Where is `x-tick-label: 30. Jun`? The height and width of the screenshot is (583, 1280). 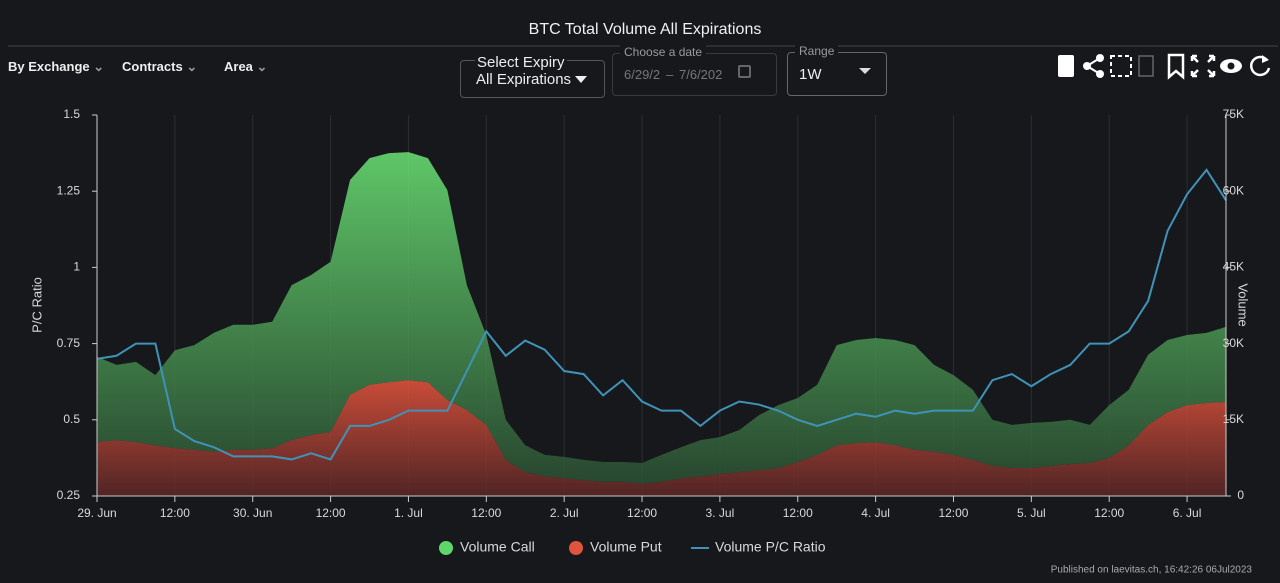
x-tick-label: 30. Jun is located at coordinates (252, 513).